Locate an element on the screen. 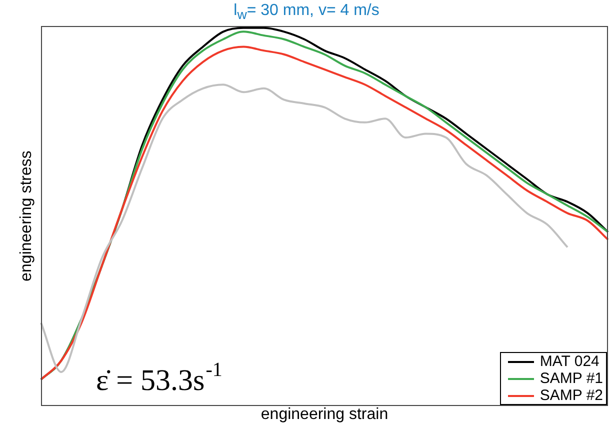 This screenshot has height=431, width=613. legend-label: SAMP #2 is located at coordinates (571, 395).